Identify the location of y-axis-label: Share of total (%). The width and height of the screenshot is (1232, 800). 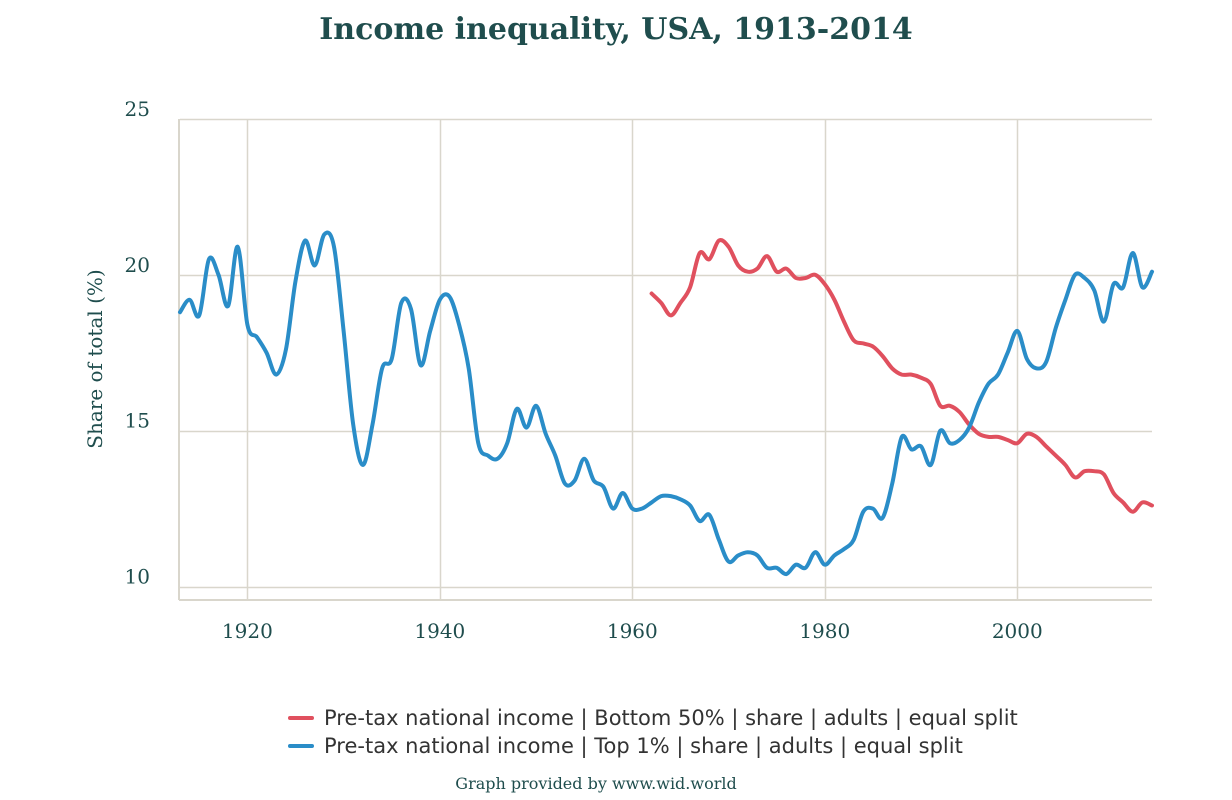
(95, 358).